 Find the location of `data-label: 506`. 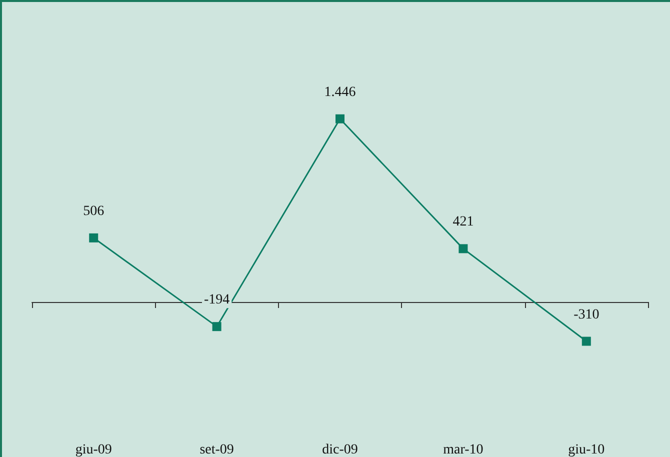

data-label: 506 is located at coordinates (93, 211).